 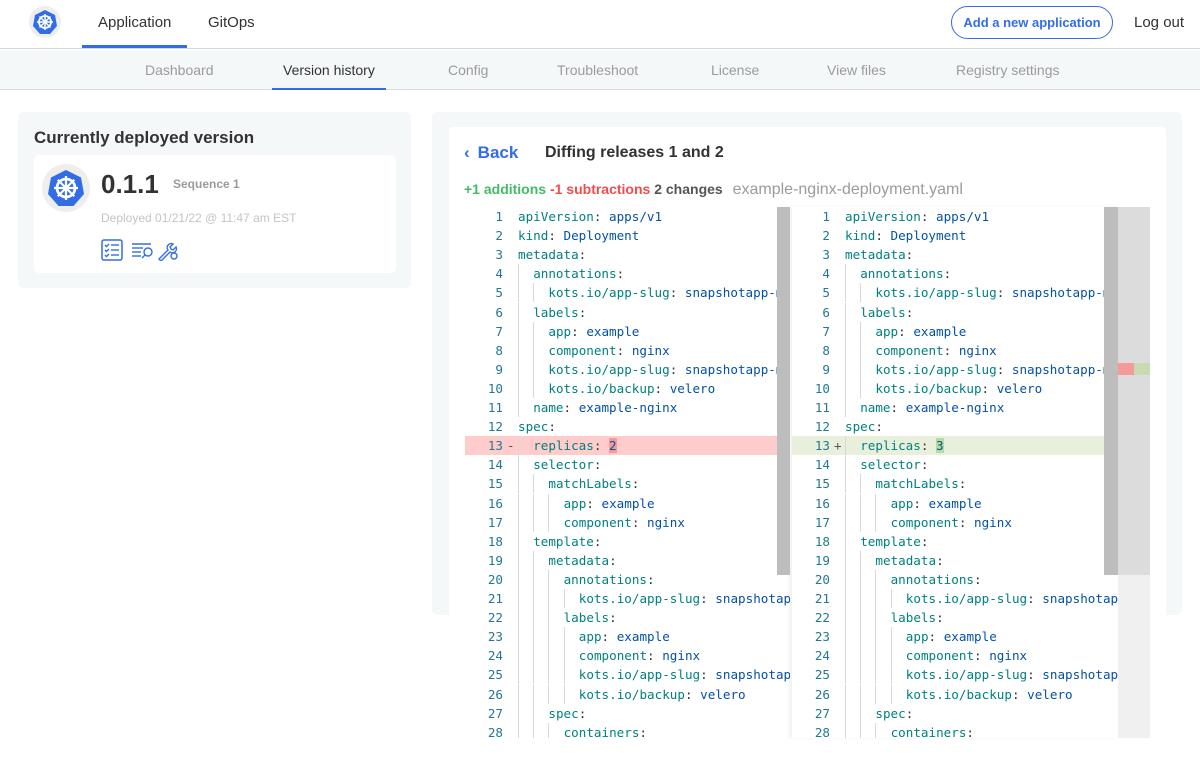 I want to click on code-line: 9 kots.io/app-slug: snapshotapp-mu, so click(x=955, y=369).